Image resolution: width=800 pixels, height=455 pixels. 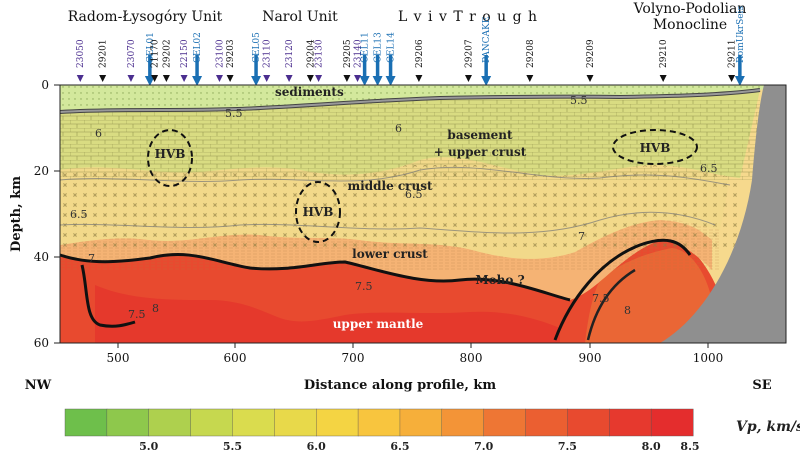 I want to click on station-label: CEL02, so click(x=198, y=47).